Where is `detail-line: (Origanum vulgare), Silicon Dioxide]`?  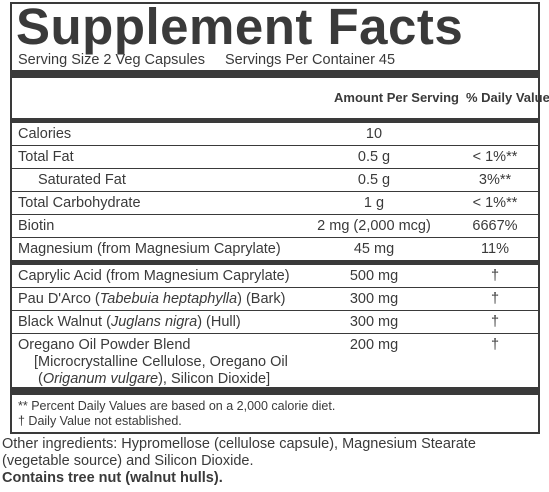 detail-line: (Origanum vulgare), Silicon Dioxide] is located at coordinates (157, 379).